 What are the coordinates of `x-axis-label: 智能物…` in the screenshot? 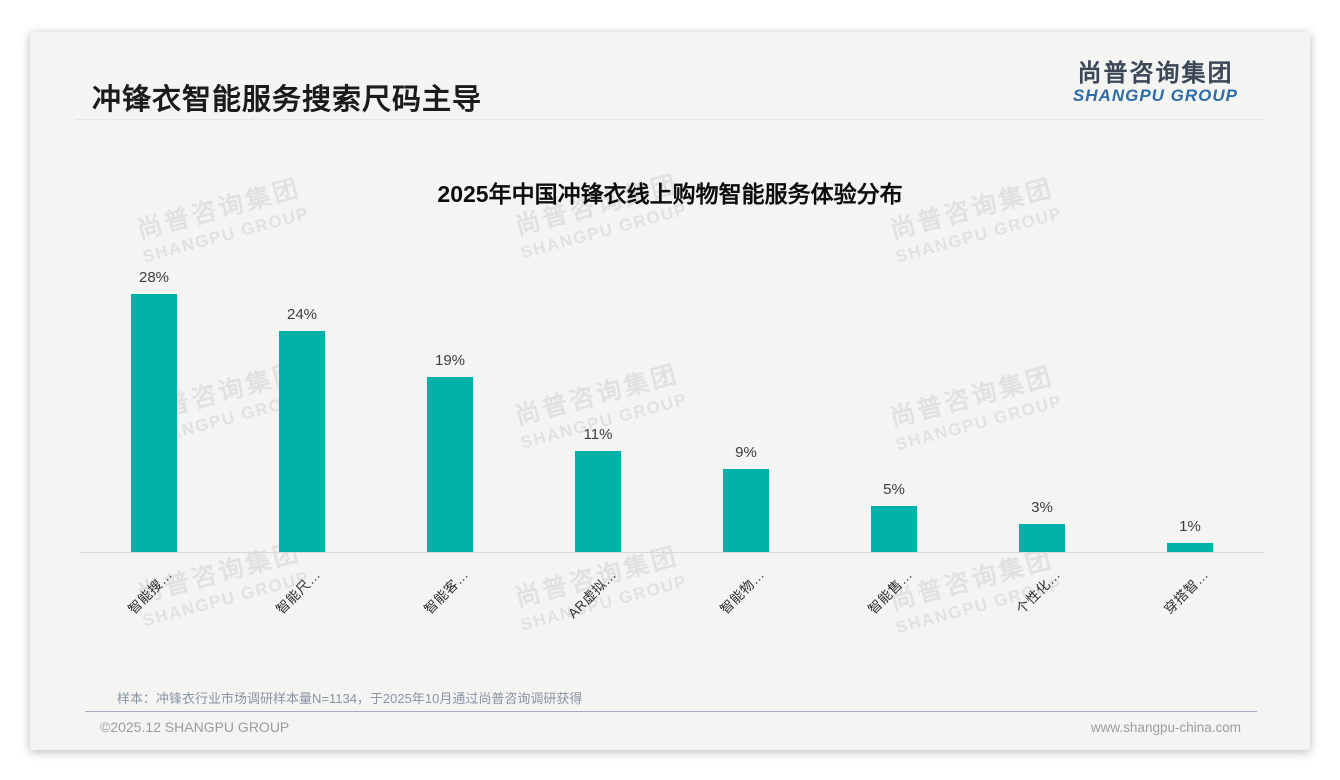 It's located at (742, 592).